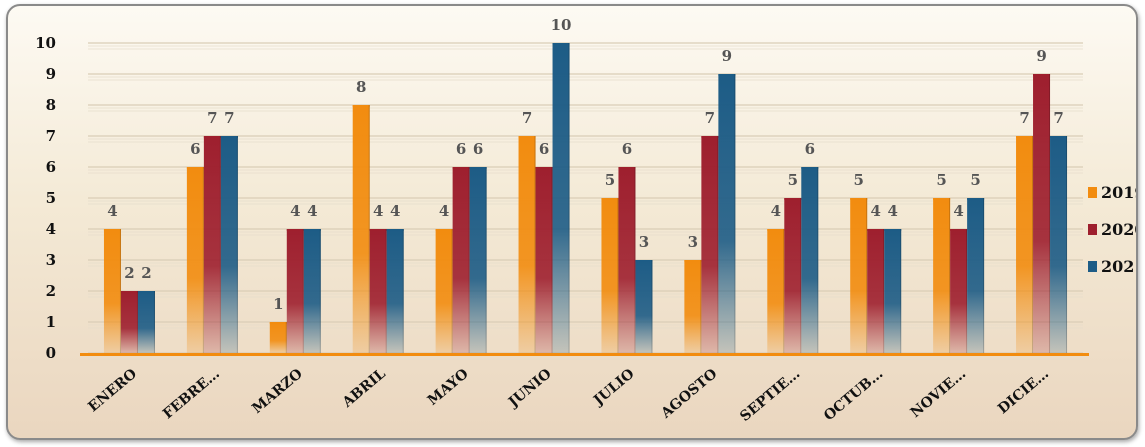 The image size is (1145, 447). What do you see at coordinates (627, 149) in the screenshot?
I see `data-label-2020-6: 6` at bounding box center [627, 149].